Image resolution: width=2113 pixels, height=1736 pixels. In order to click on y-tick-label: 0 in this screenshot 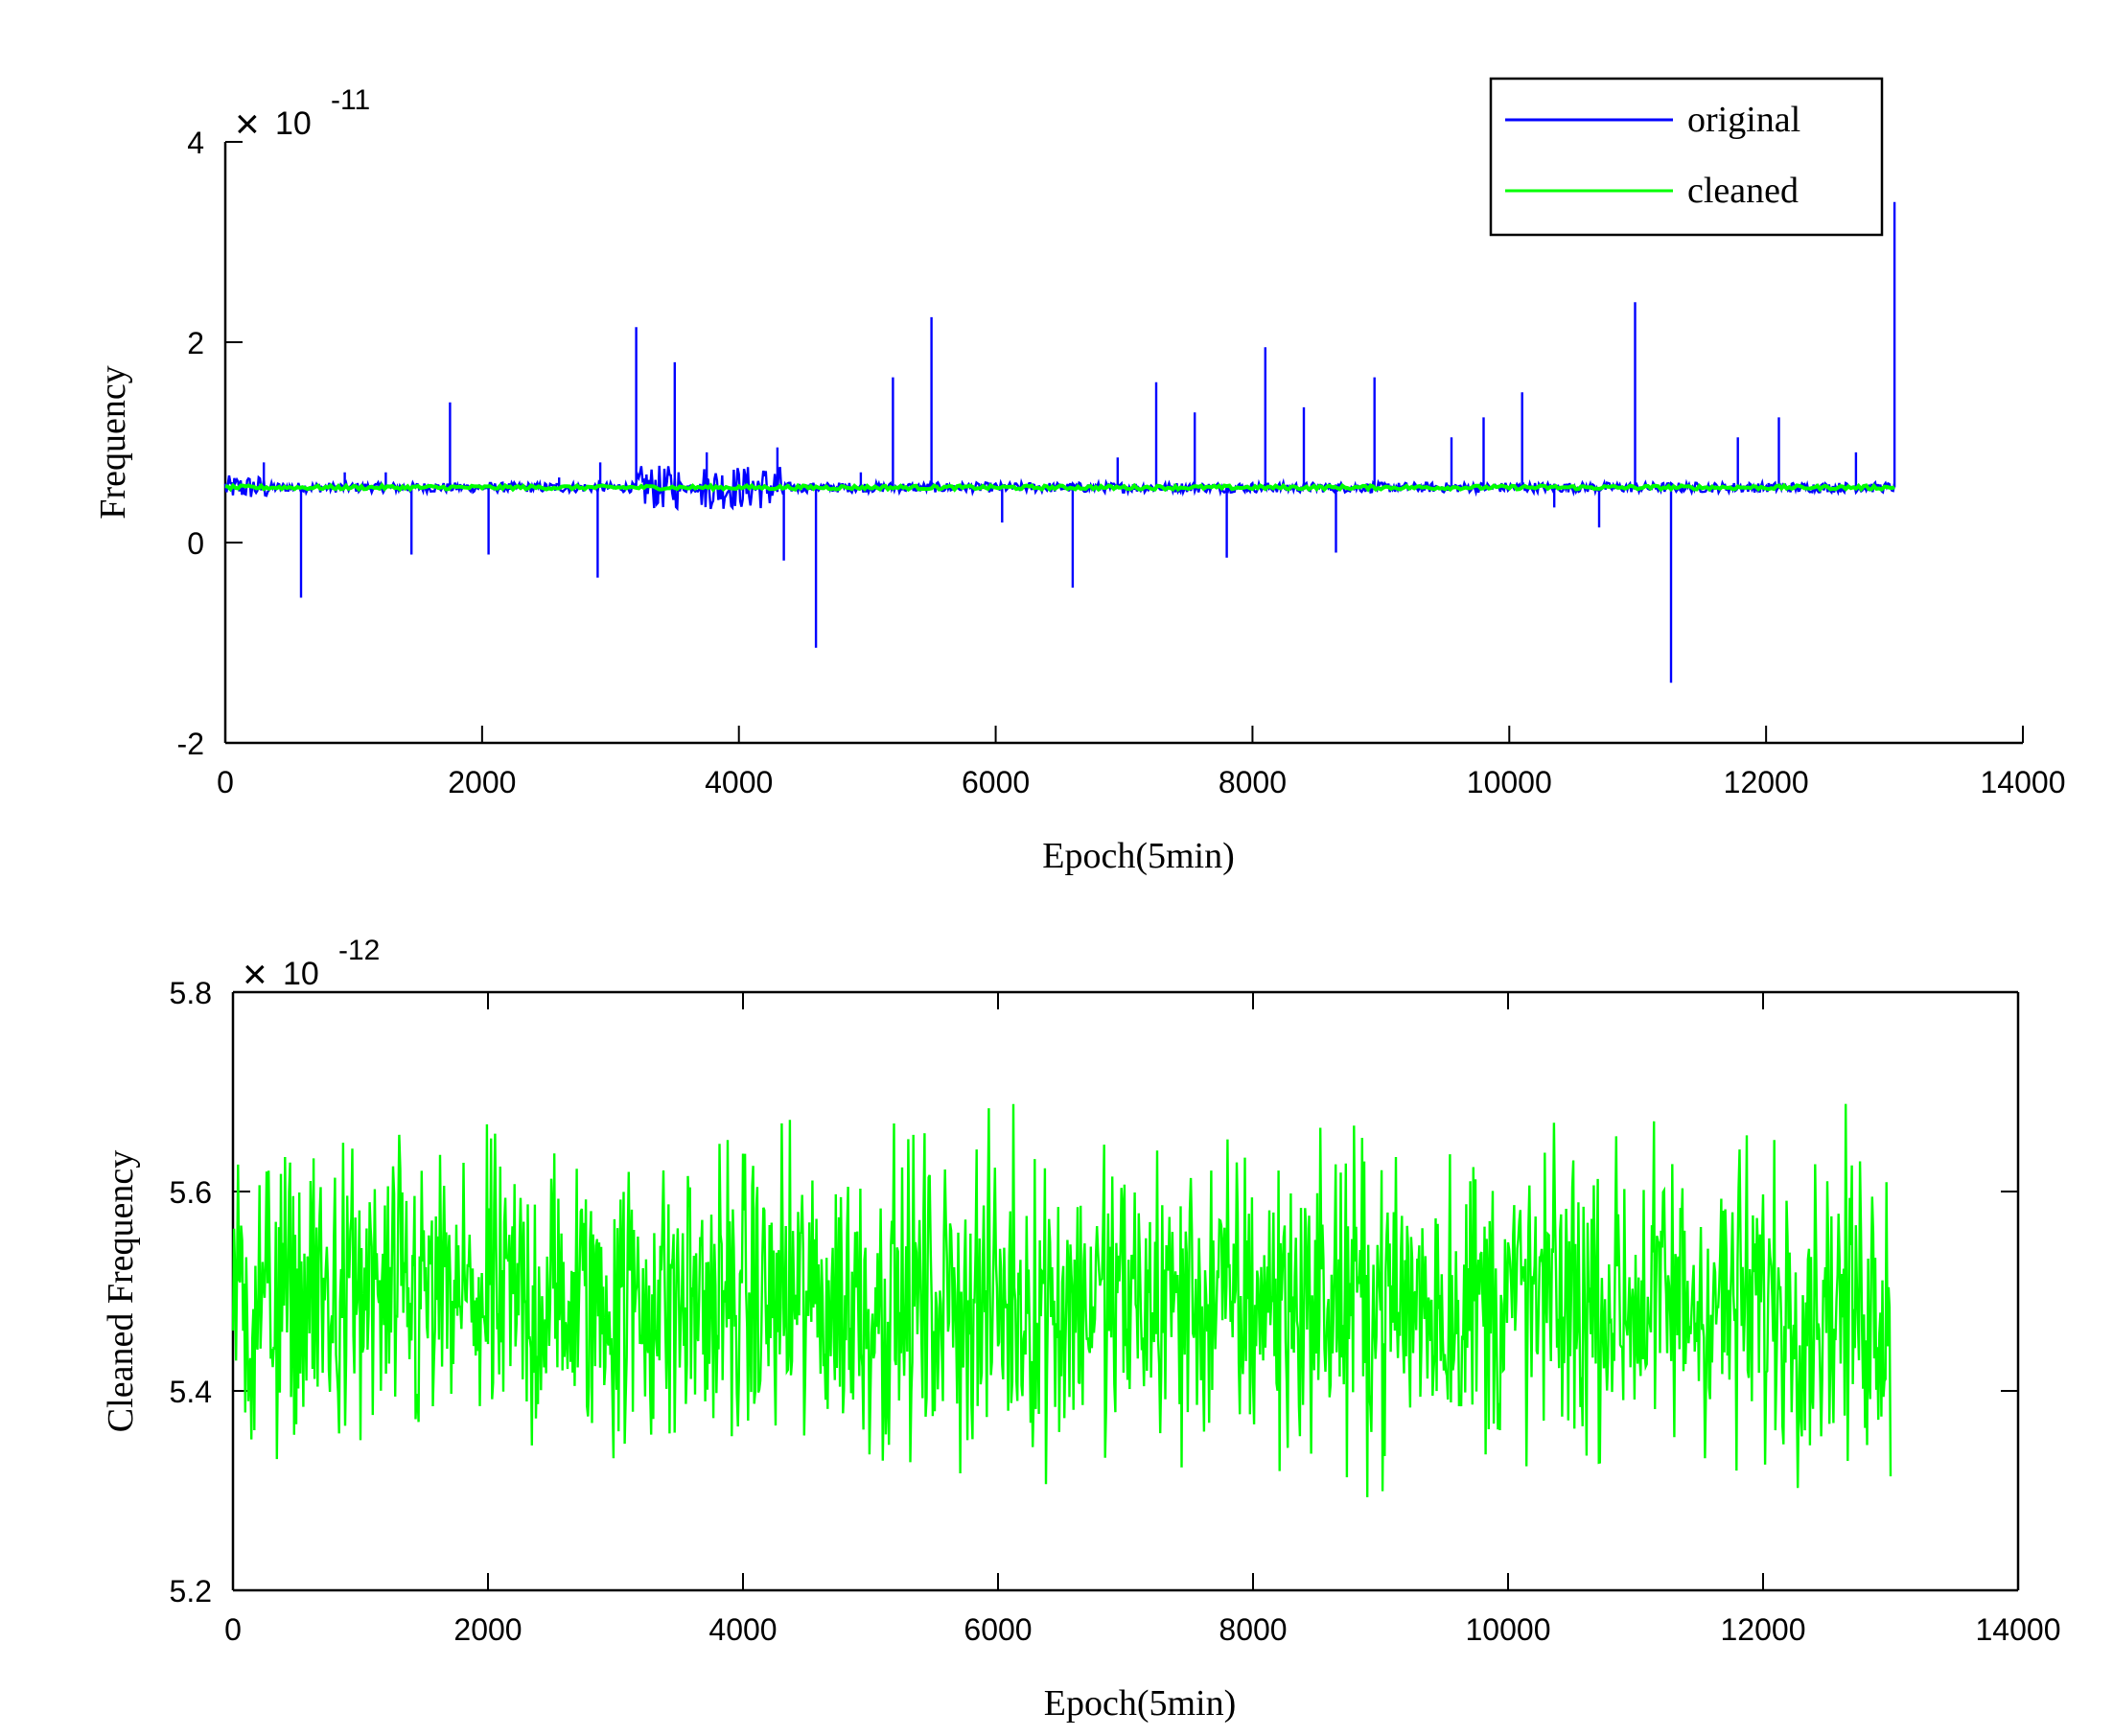, I will do `click(195, 543)`.